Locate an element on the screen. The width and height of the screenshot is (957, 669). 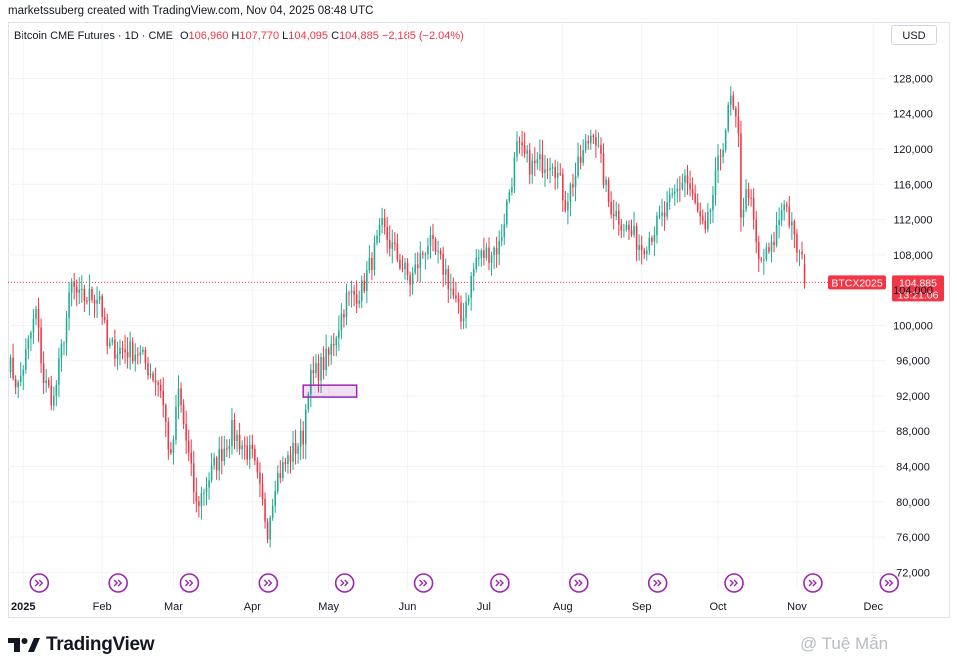
legend-high-label: H is located at coordinates (235, 36).